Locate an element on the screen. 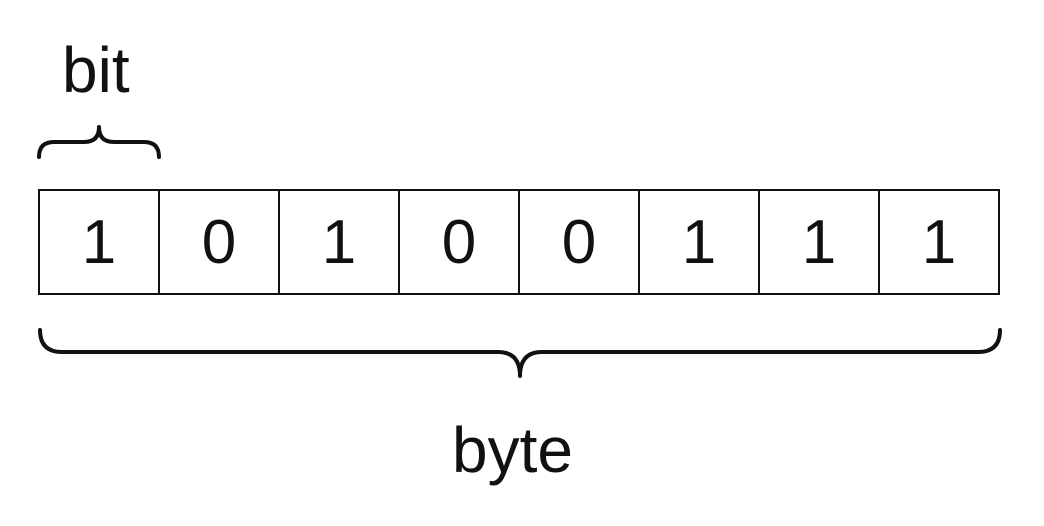 This screenshot has height=526, width=1044. byte-label: byte is located at coordinates (512, 450).